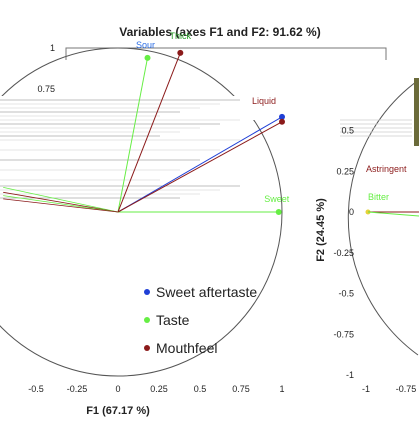  What do you see at coordinates (219, 32) in the screenshot?
I see `chart-title: Variables (axes F1 and F2: 91.62 %)` at bounding box center [219, 32].